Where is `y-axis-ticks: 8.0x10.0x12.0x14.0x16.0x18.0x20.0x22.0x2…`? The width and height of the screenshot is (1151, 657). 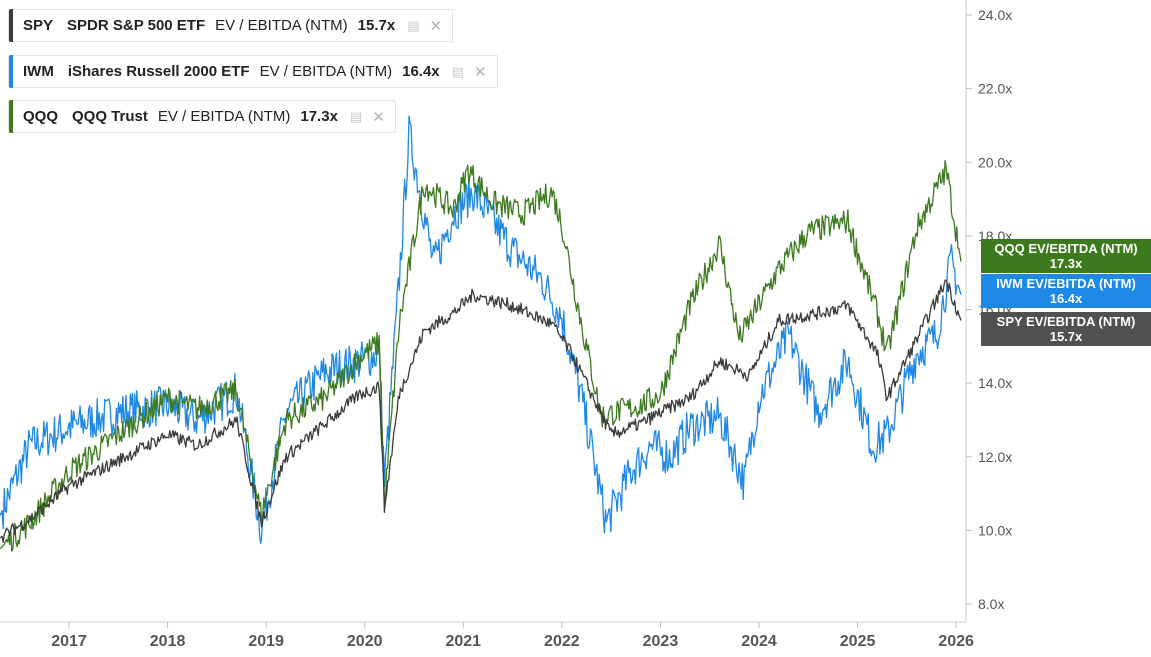
y-axis-ticks: 8.0x10.0x12.0x14.0x16.0x18.0x20.0x22.0x2… is located at coordinates (989, 309).